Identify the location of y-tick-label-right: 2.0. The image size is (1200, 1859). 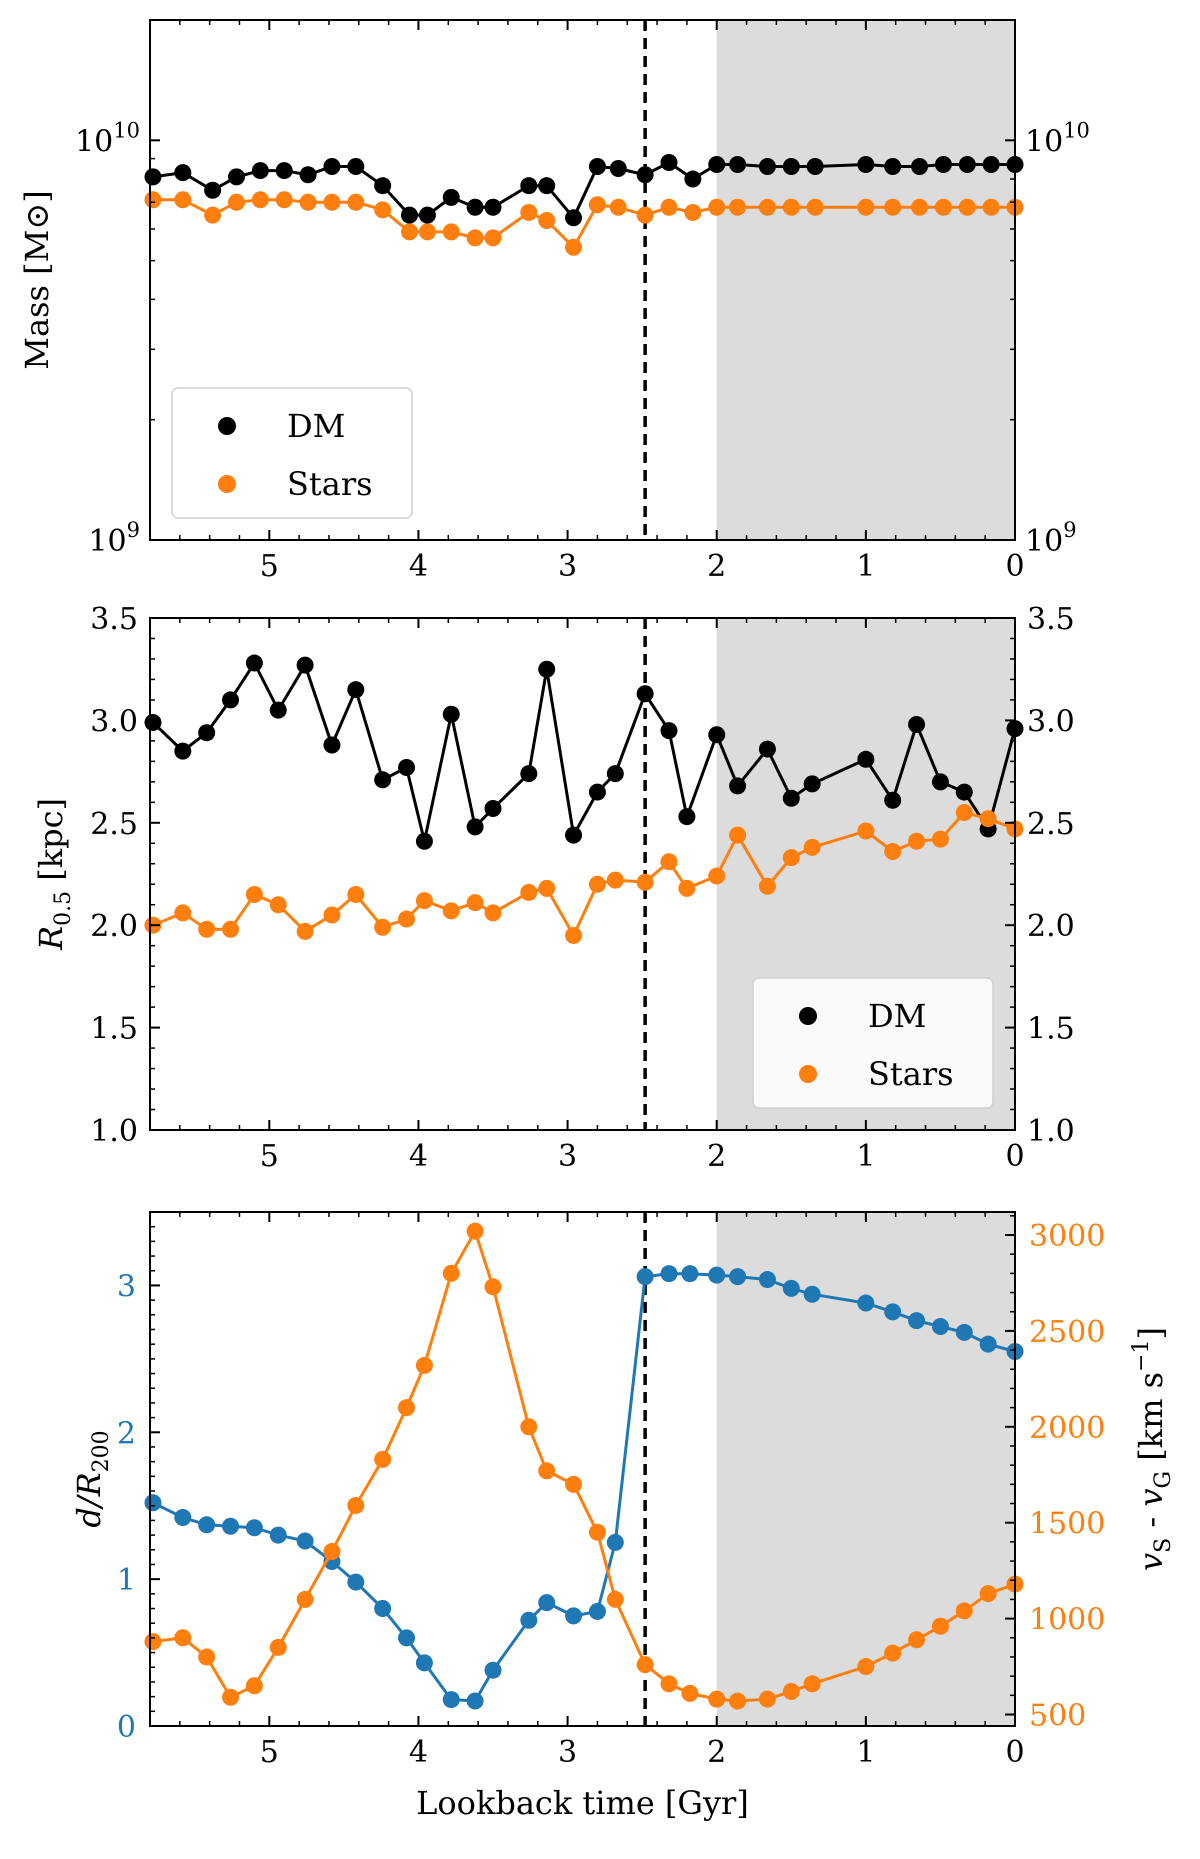
(1051, 926).